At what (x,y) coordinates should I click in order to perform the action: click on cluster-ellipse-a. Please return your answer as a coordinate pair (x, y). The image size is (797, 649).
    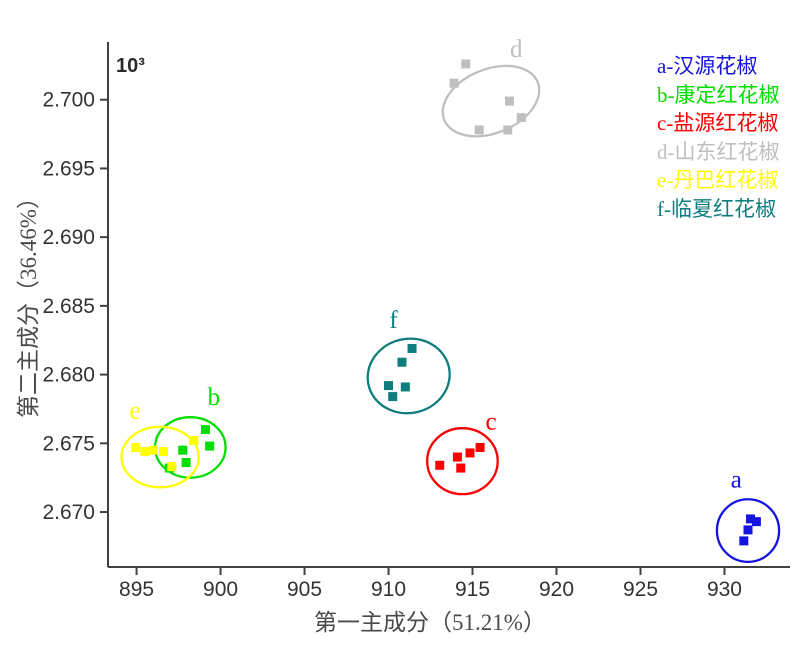
    Looking at the image, I should click on (748, 531).